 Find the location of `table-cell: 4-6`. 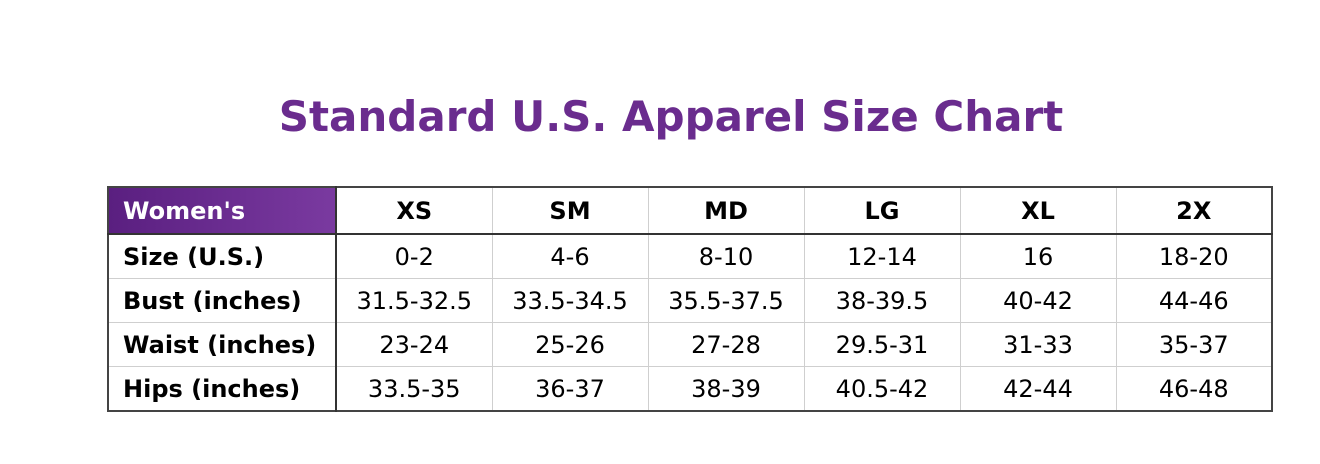

table-cell: 4-6 is located at coordinates (569, 256).